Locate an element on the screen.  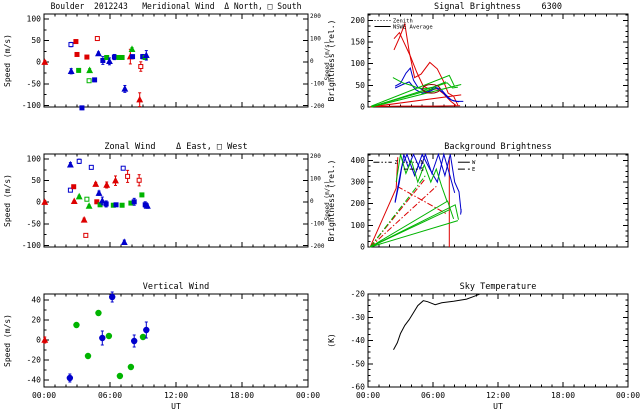
y-tick-label: 150 is located at coordinates (358, 42).